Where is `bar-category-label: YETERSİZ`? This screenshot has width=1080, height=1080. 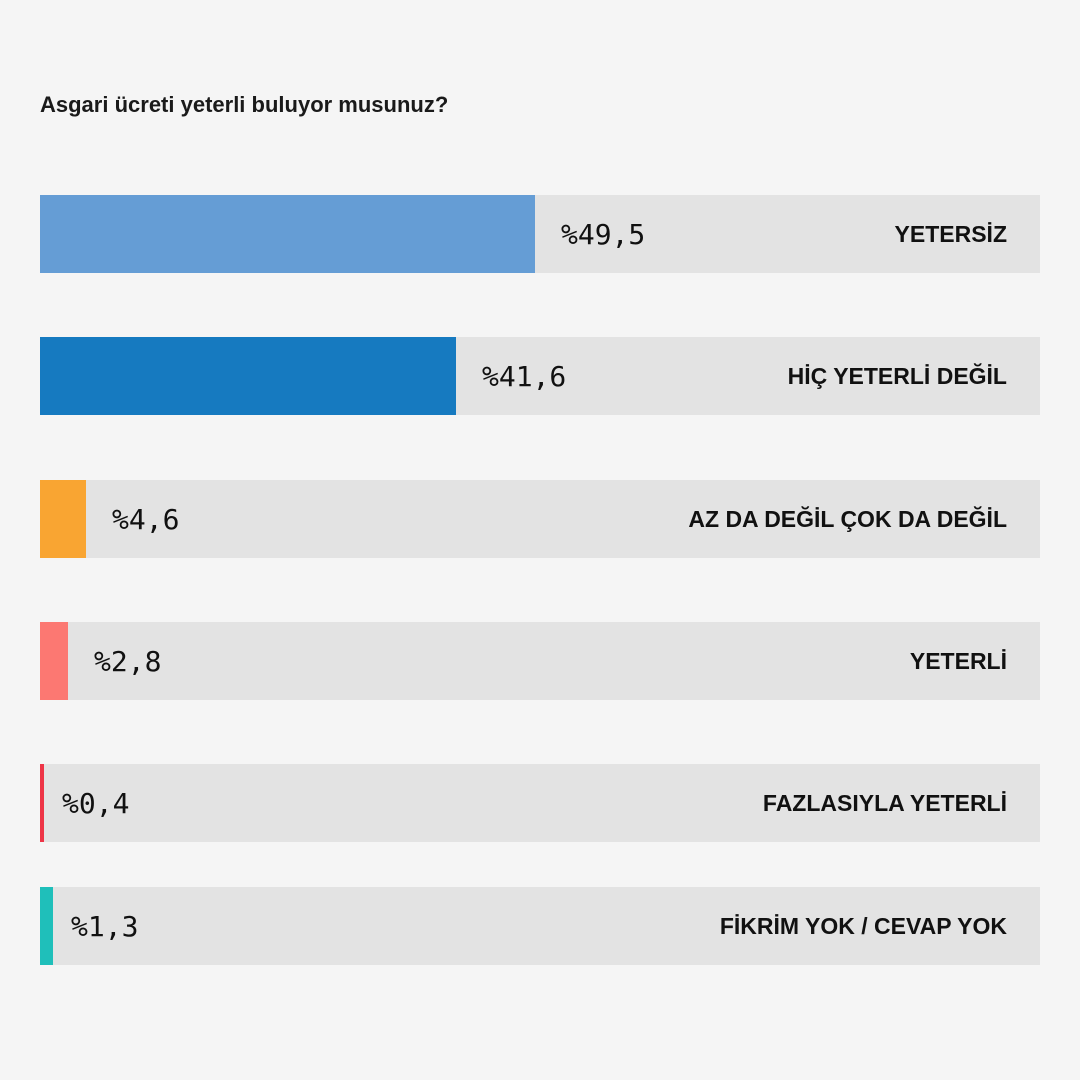 bar-category-label: YETERSİZ is located at coordinates (950, 233).